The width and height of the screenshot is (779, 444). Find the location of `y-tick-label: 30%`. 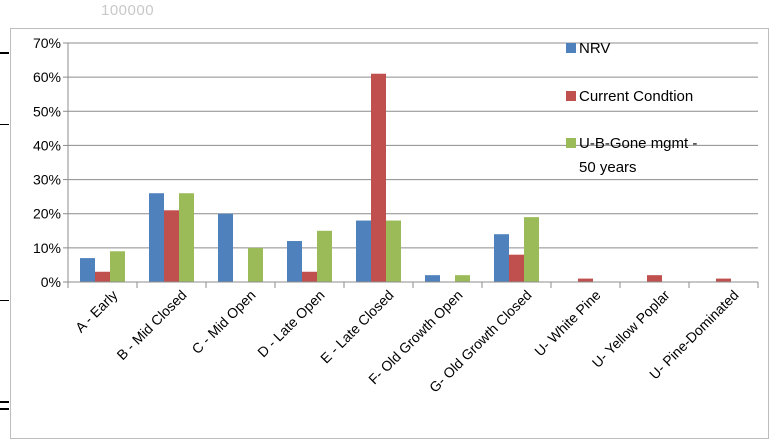

y-tick-label: 30% is located at coordinates (47, 180).